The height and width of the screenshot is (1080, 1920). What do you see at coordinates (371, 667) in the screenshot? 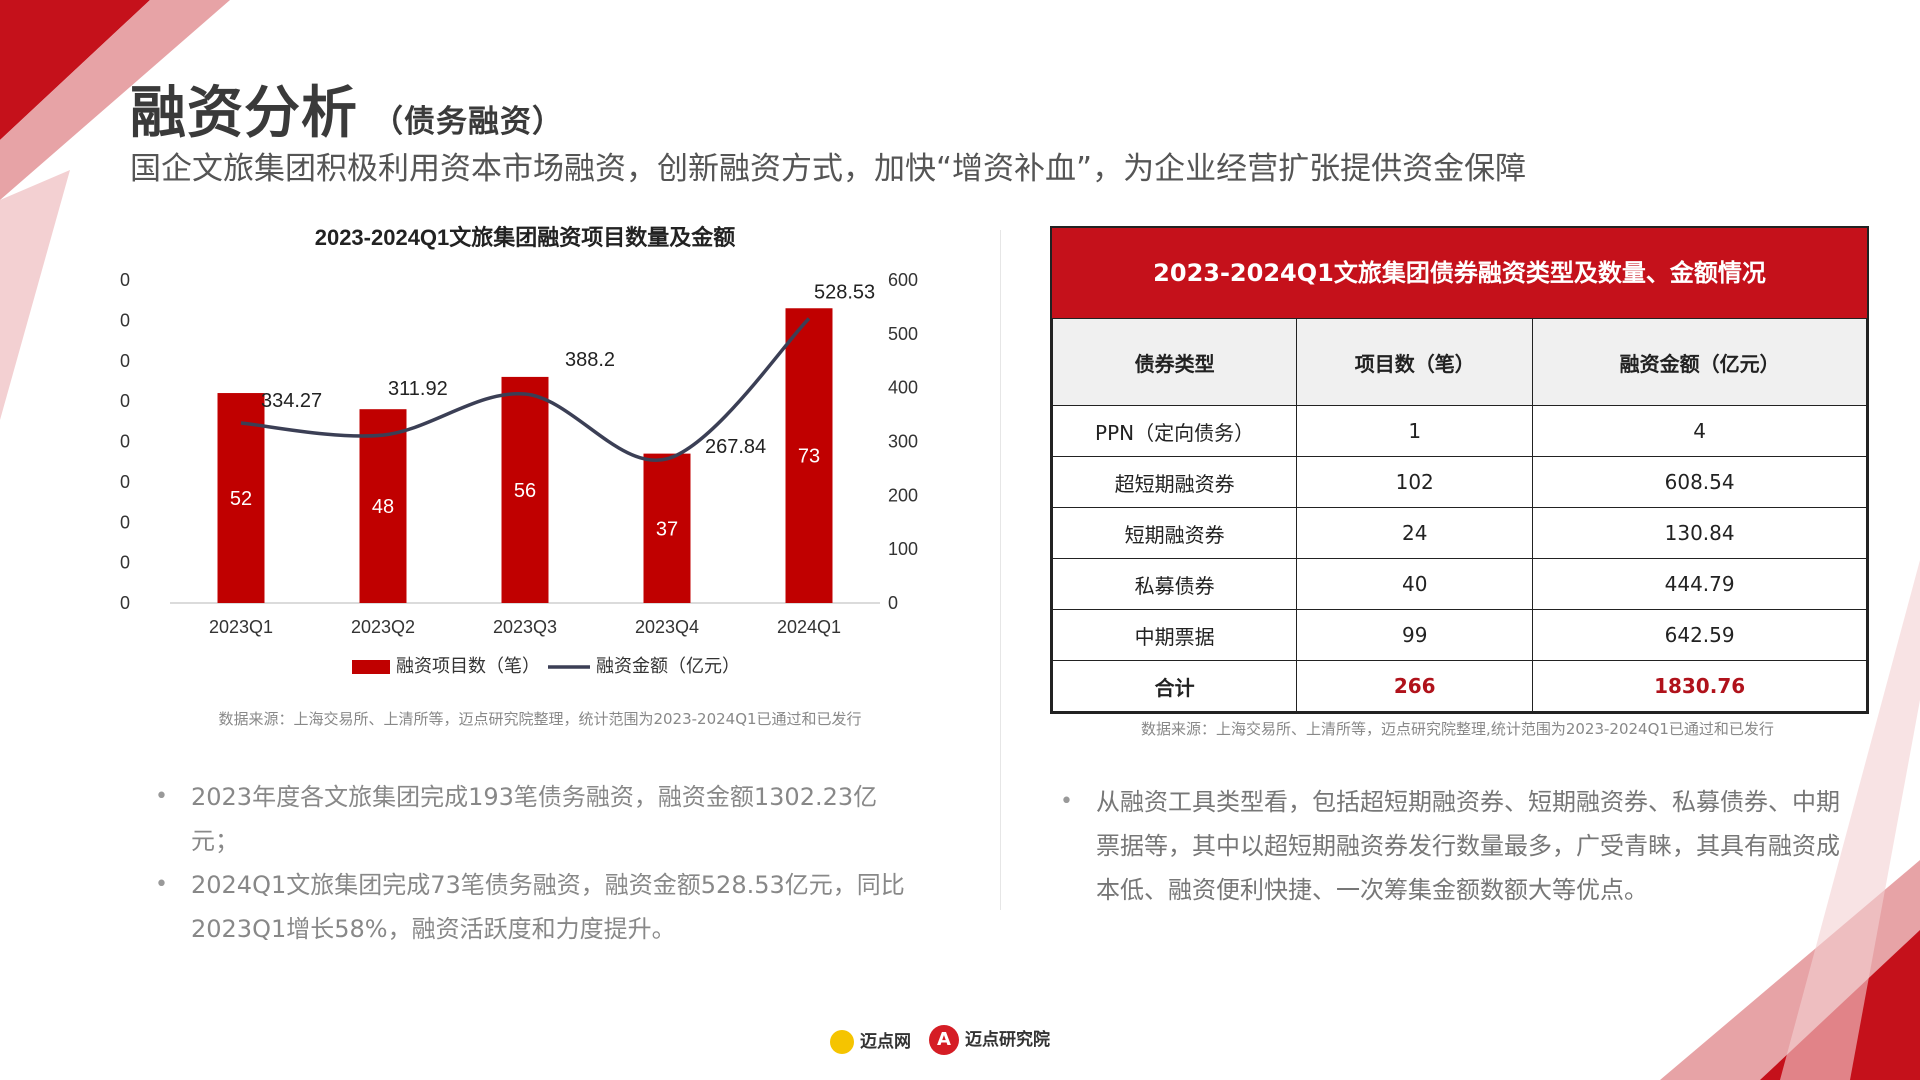
I see `legend-bar-swatch` at bounding box center [371, 667].